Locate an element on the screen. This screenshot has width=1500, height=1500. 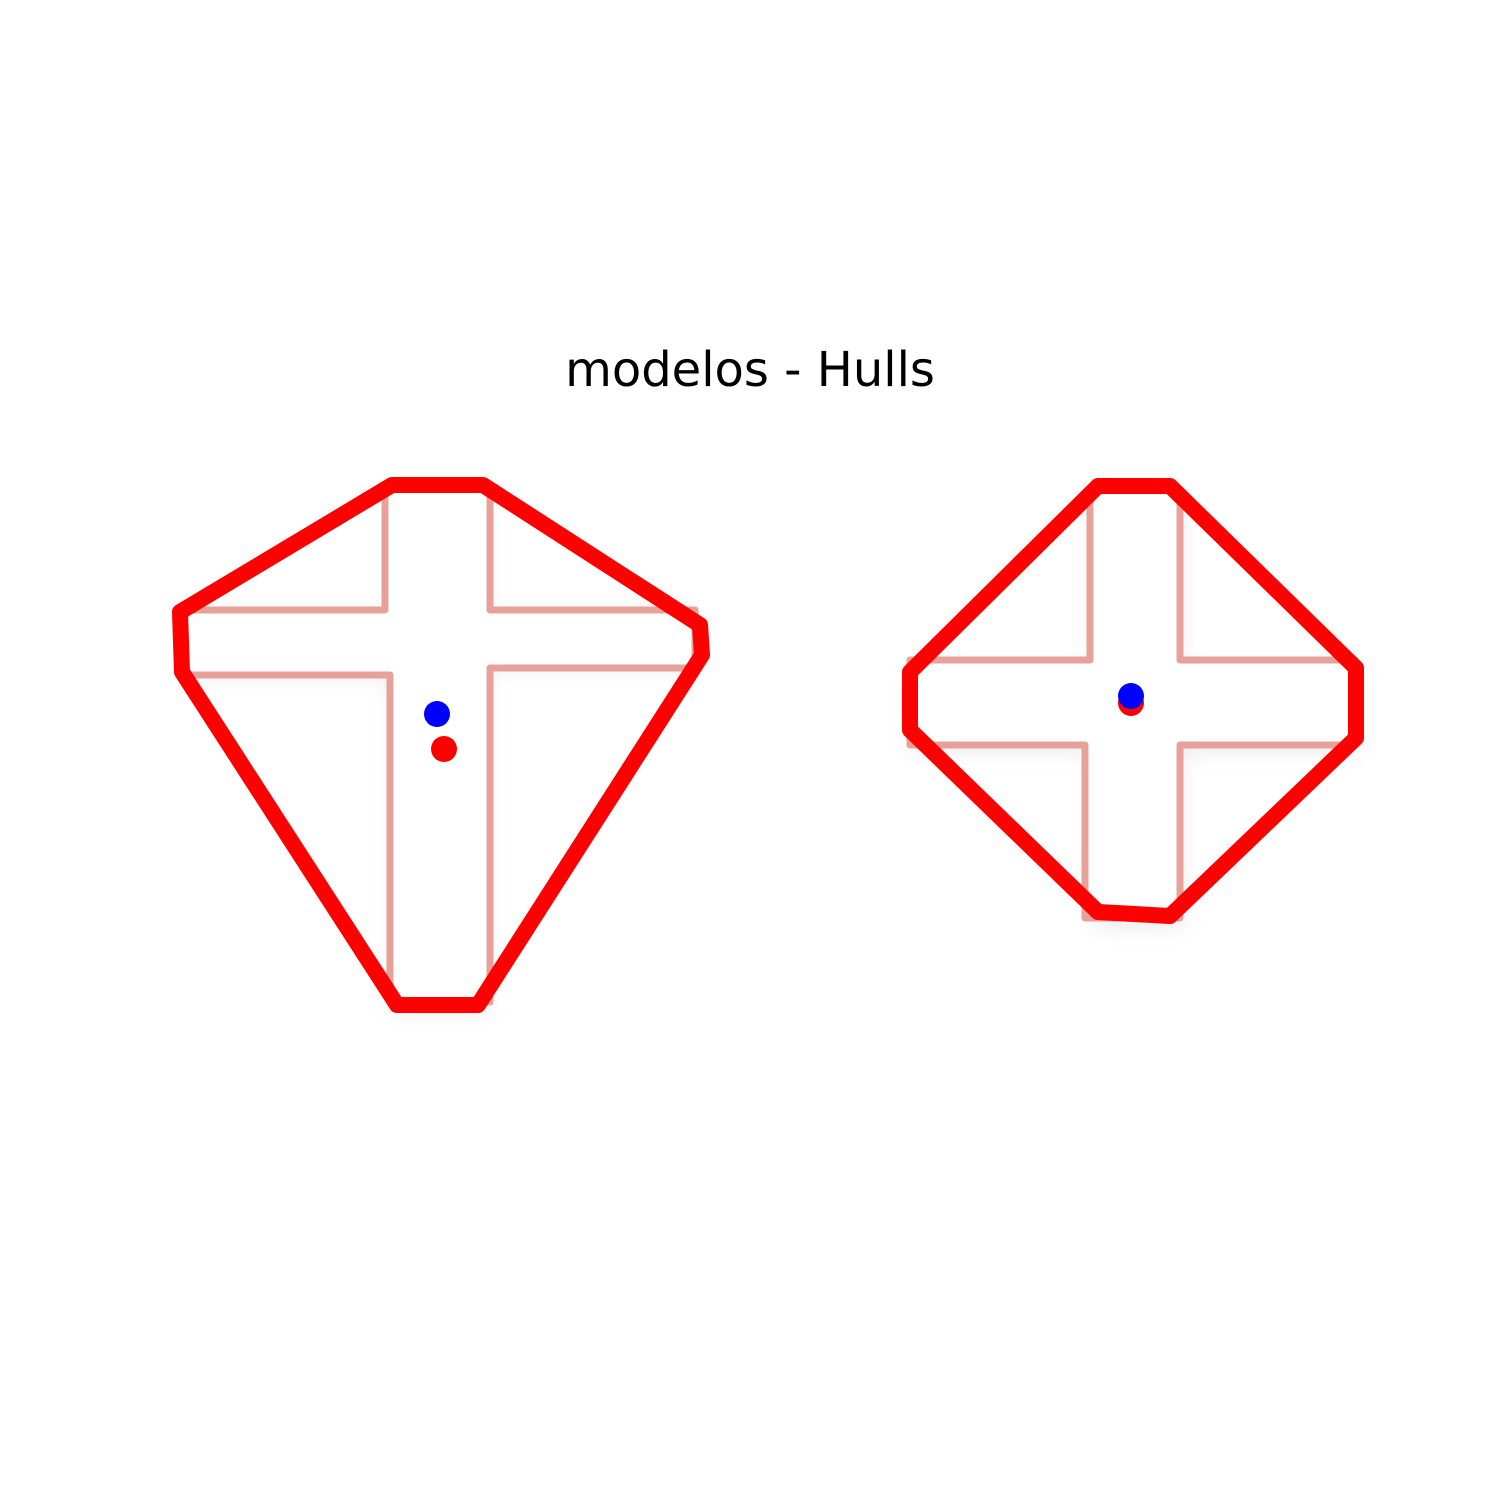
convex-hull-left is located at coordinates (441, 745).